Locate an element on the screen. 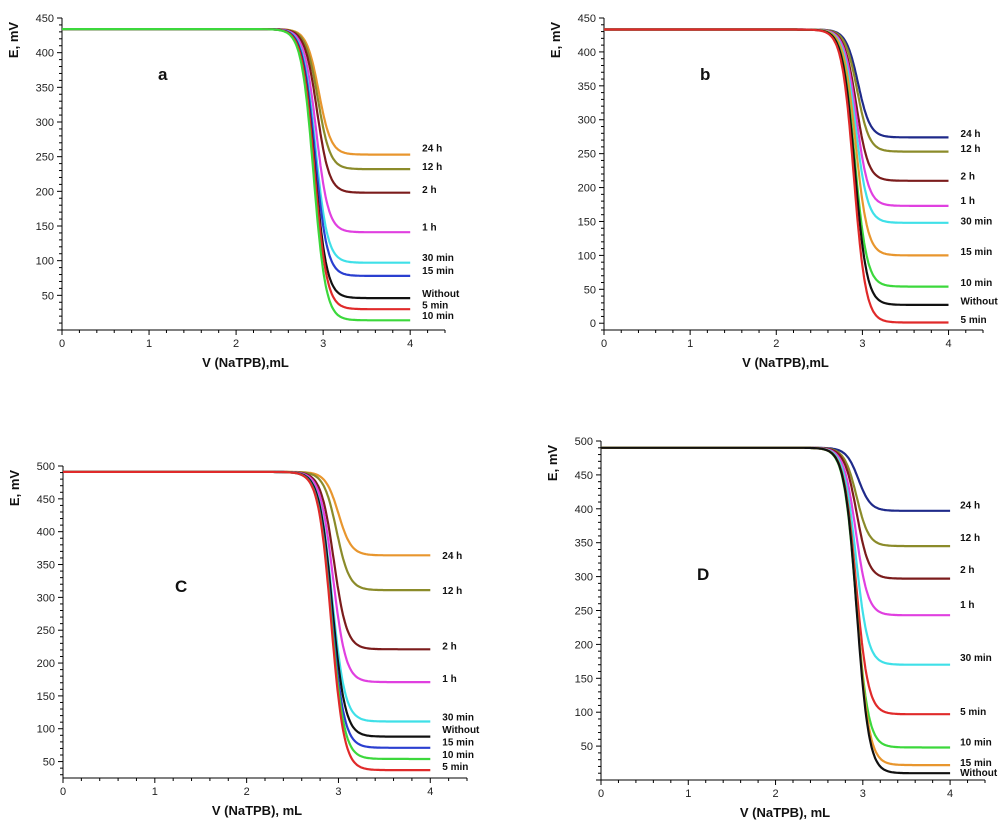 This screenshot has height=834, width=1000. series-label: 1 h is located at coordinates (968, 201).